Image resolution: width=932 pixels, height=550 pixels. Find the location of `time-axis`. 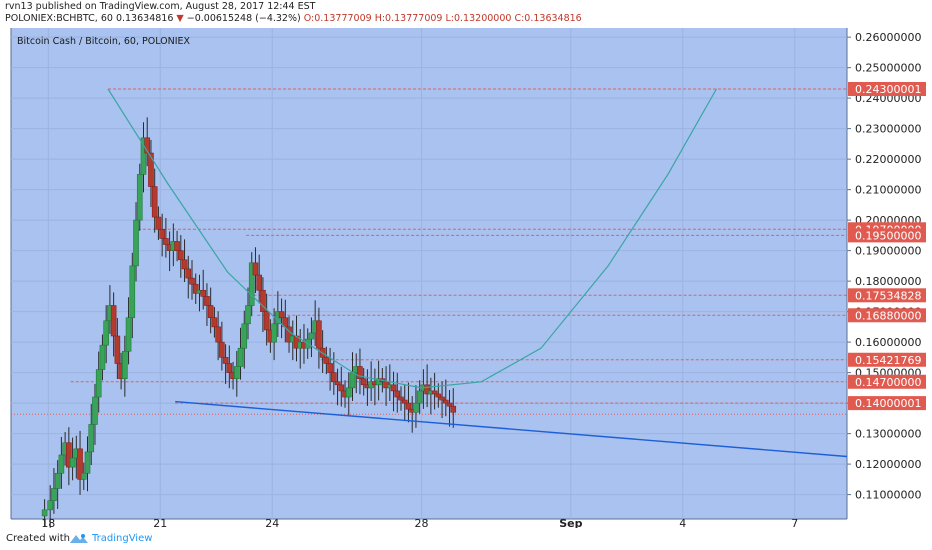

time-axis is located at coordinates (471, 523).